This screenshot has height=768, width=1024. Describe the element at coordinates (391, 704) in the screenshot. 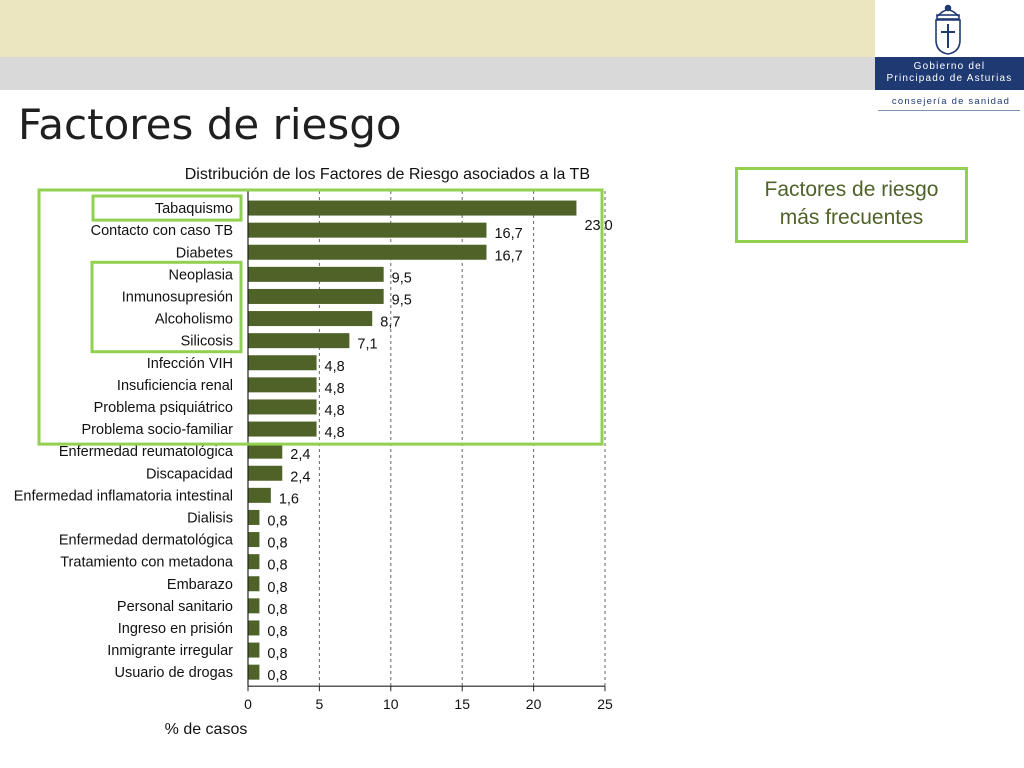

I see `x-tick-label: 10` at that location.